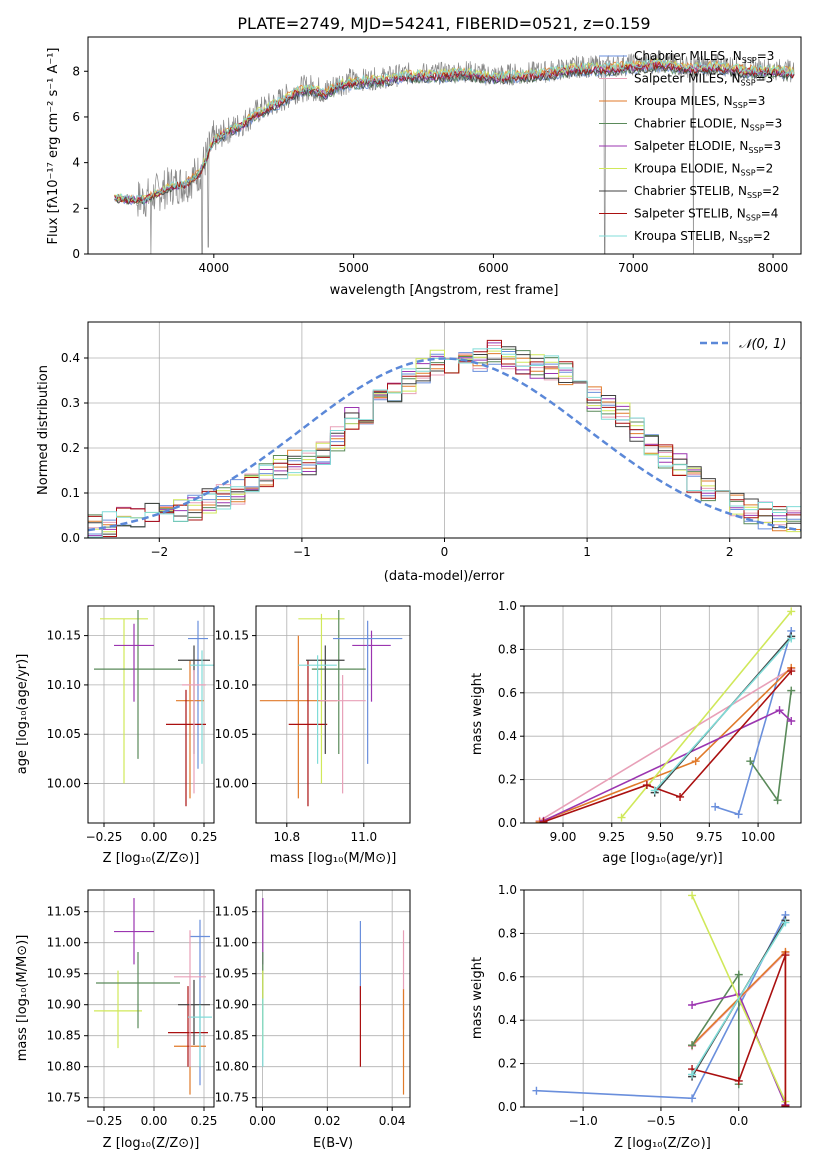  I want to click on weight-marker-chabrier_miles, so click(715, 806).